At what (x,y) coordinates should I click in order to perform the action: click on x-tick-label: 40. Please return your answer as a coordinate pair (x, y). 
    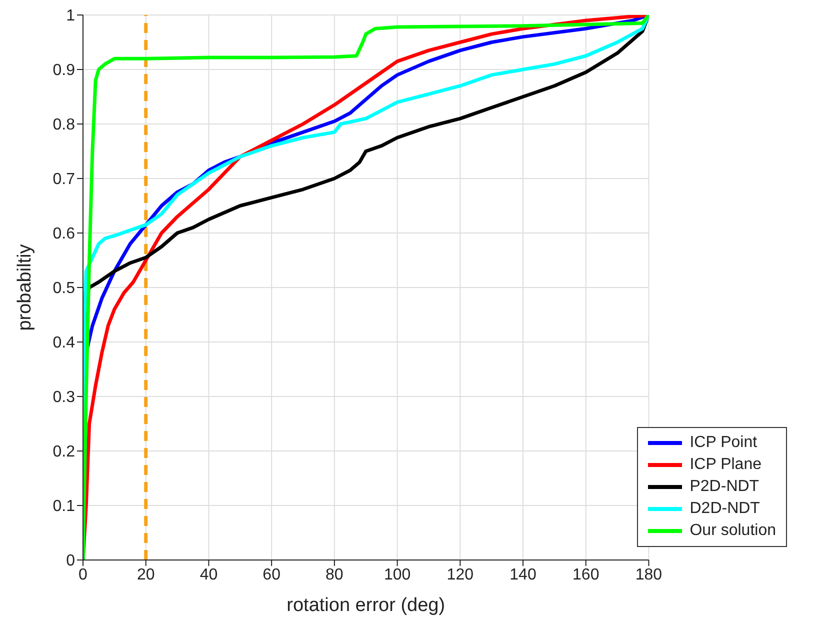
    Looking at the image, I should click on (209, 575).